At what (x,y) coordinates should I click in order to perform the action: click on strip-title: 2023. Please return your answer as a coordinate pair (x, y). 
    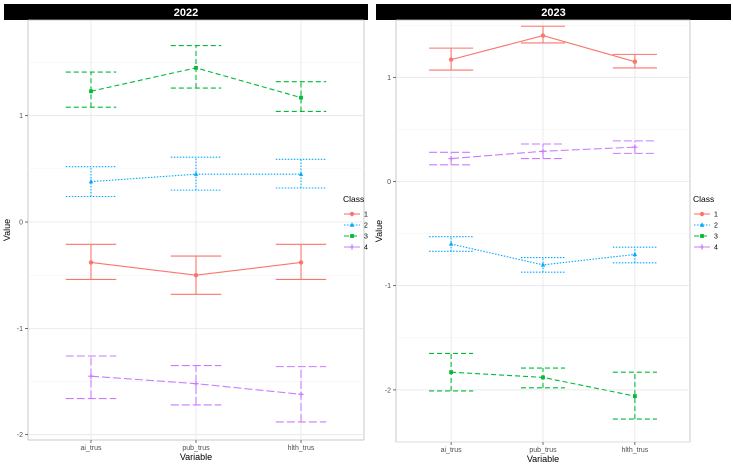
    Looking at the image, I should click on (553, 13).